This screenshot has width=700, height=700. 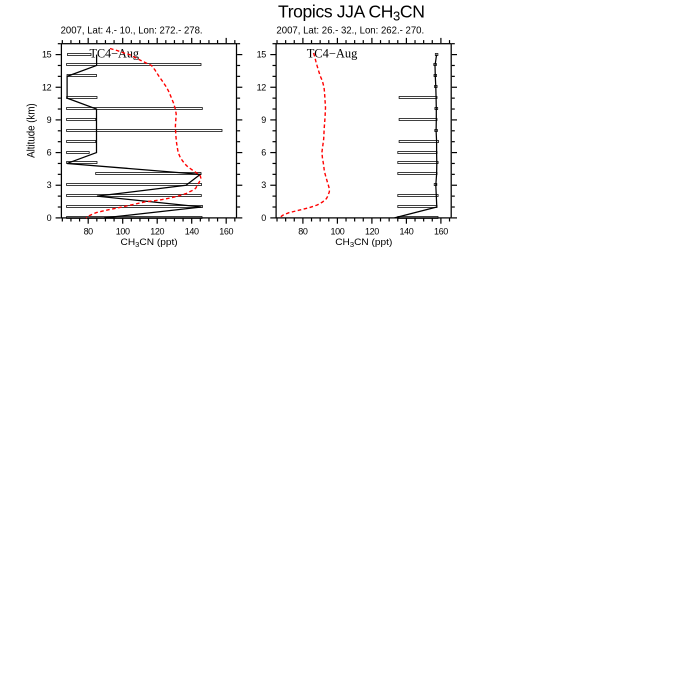 I want to click on svg-text: Altitude (km), so click(x=32, y=130).